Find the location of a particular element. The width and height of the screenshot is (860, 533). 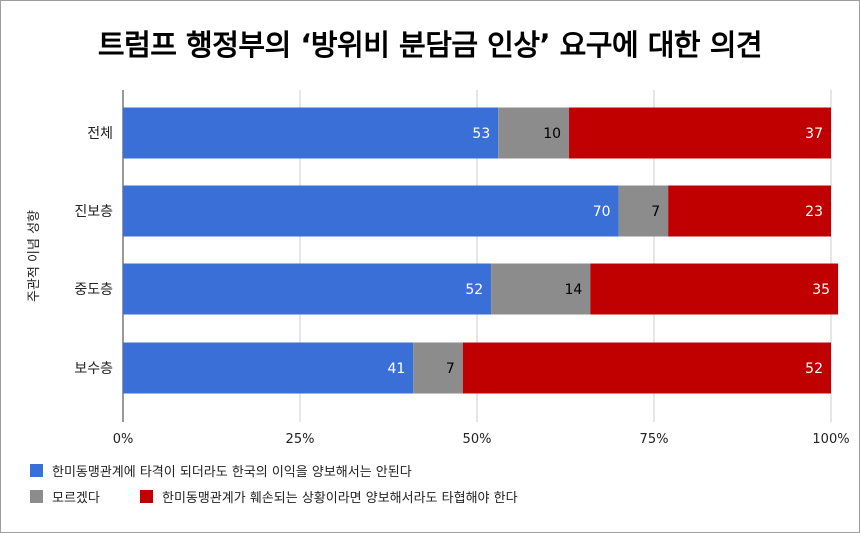

data-label: 37 is located at coordinates (814, 134).